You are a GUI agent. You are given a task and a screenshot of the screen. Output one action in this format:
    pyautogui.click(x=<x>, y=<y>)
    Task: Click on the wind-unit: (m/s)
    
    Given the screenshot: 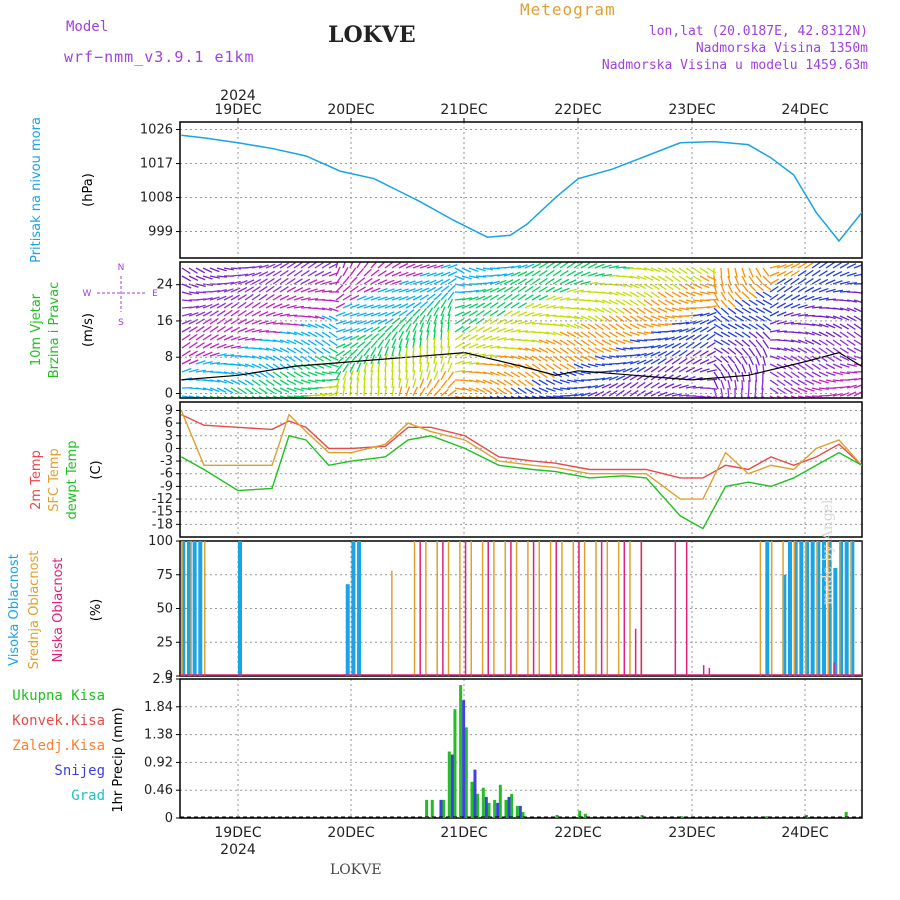 What is the action you would take?
    pyautogui.click(x=88, y=330)
    